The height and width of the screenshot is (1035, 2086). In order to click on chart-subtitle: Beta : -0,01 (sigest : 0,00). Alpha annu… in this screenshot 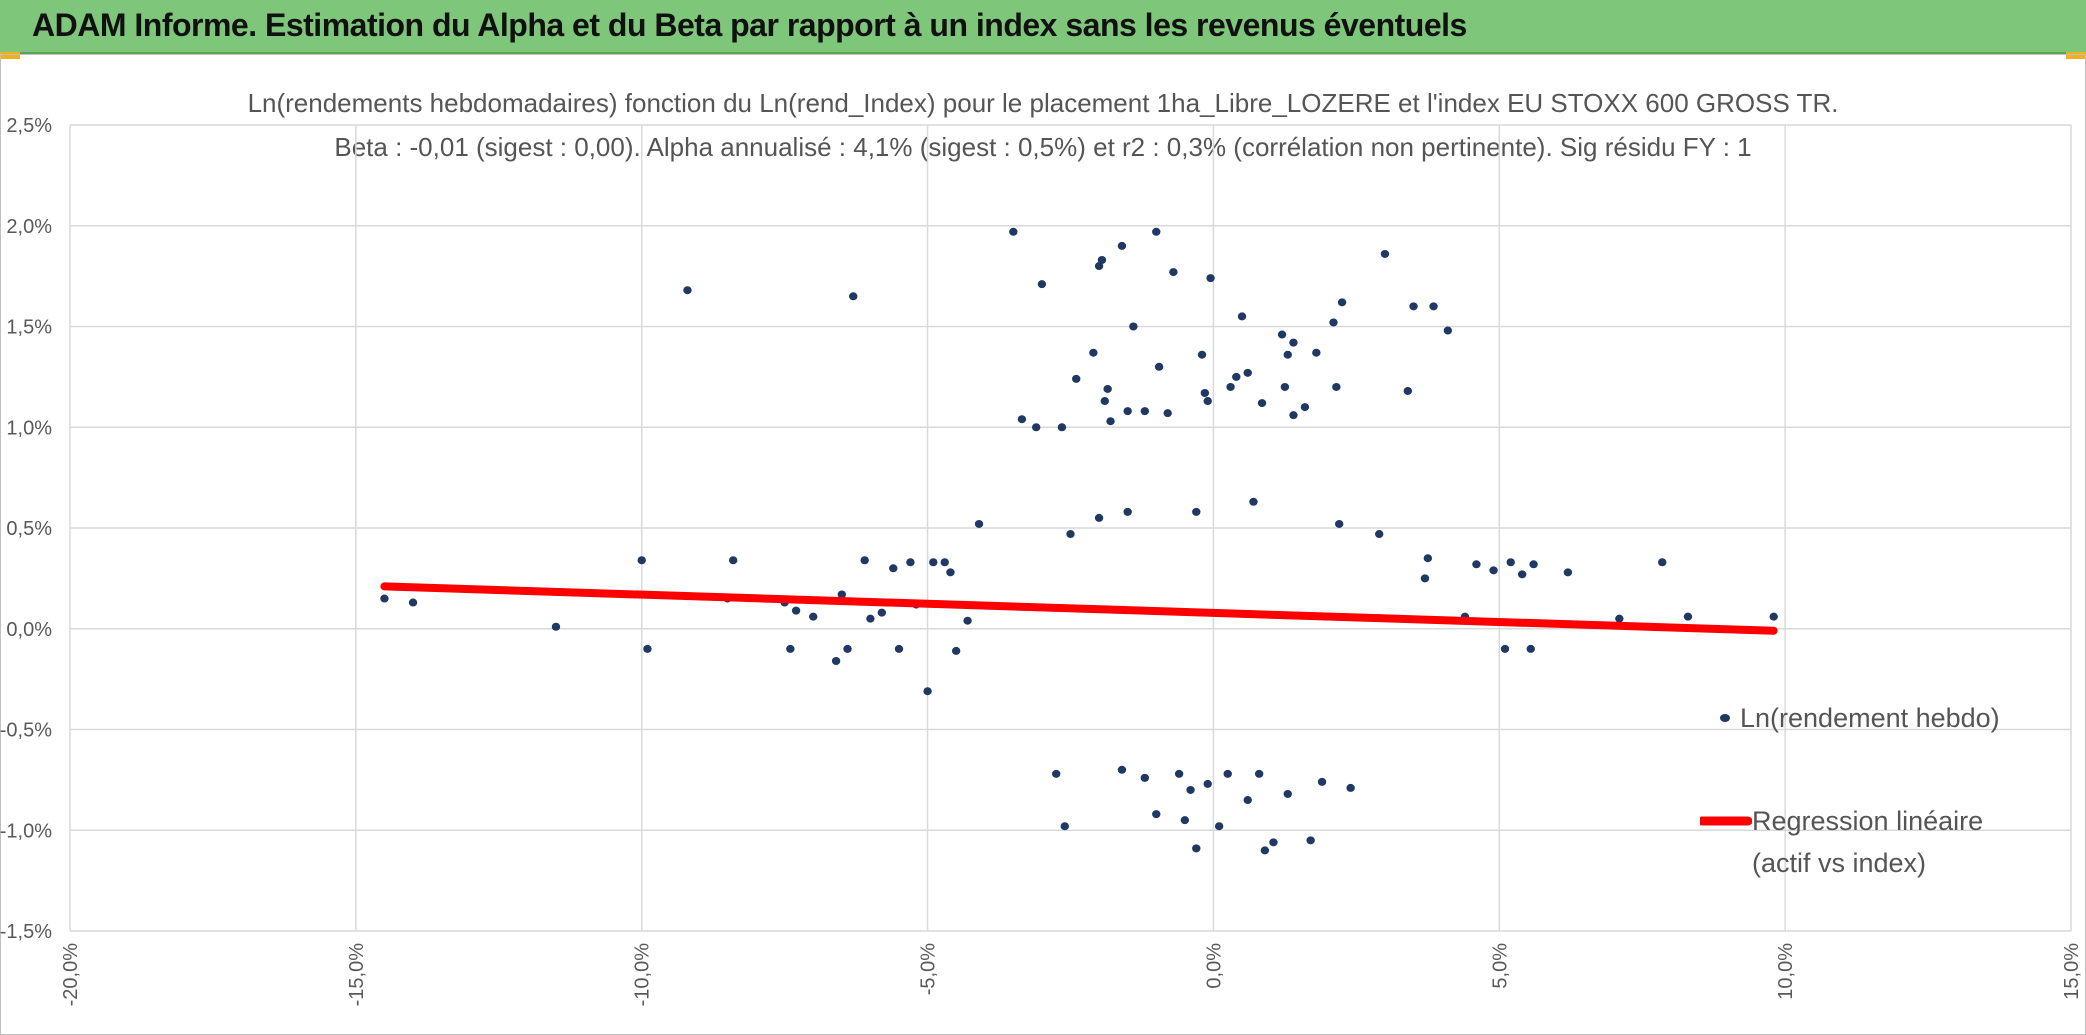, I will do `click(1043, 147)`.